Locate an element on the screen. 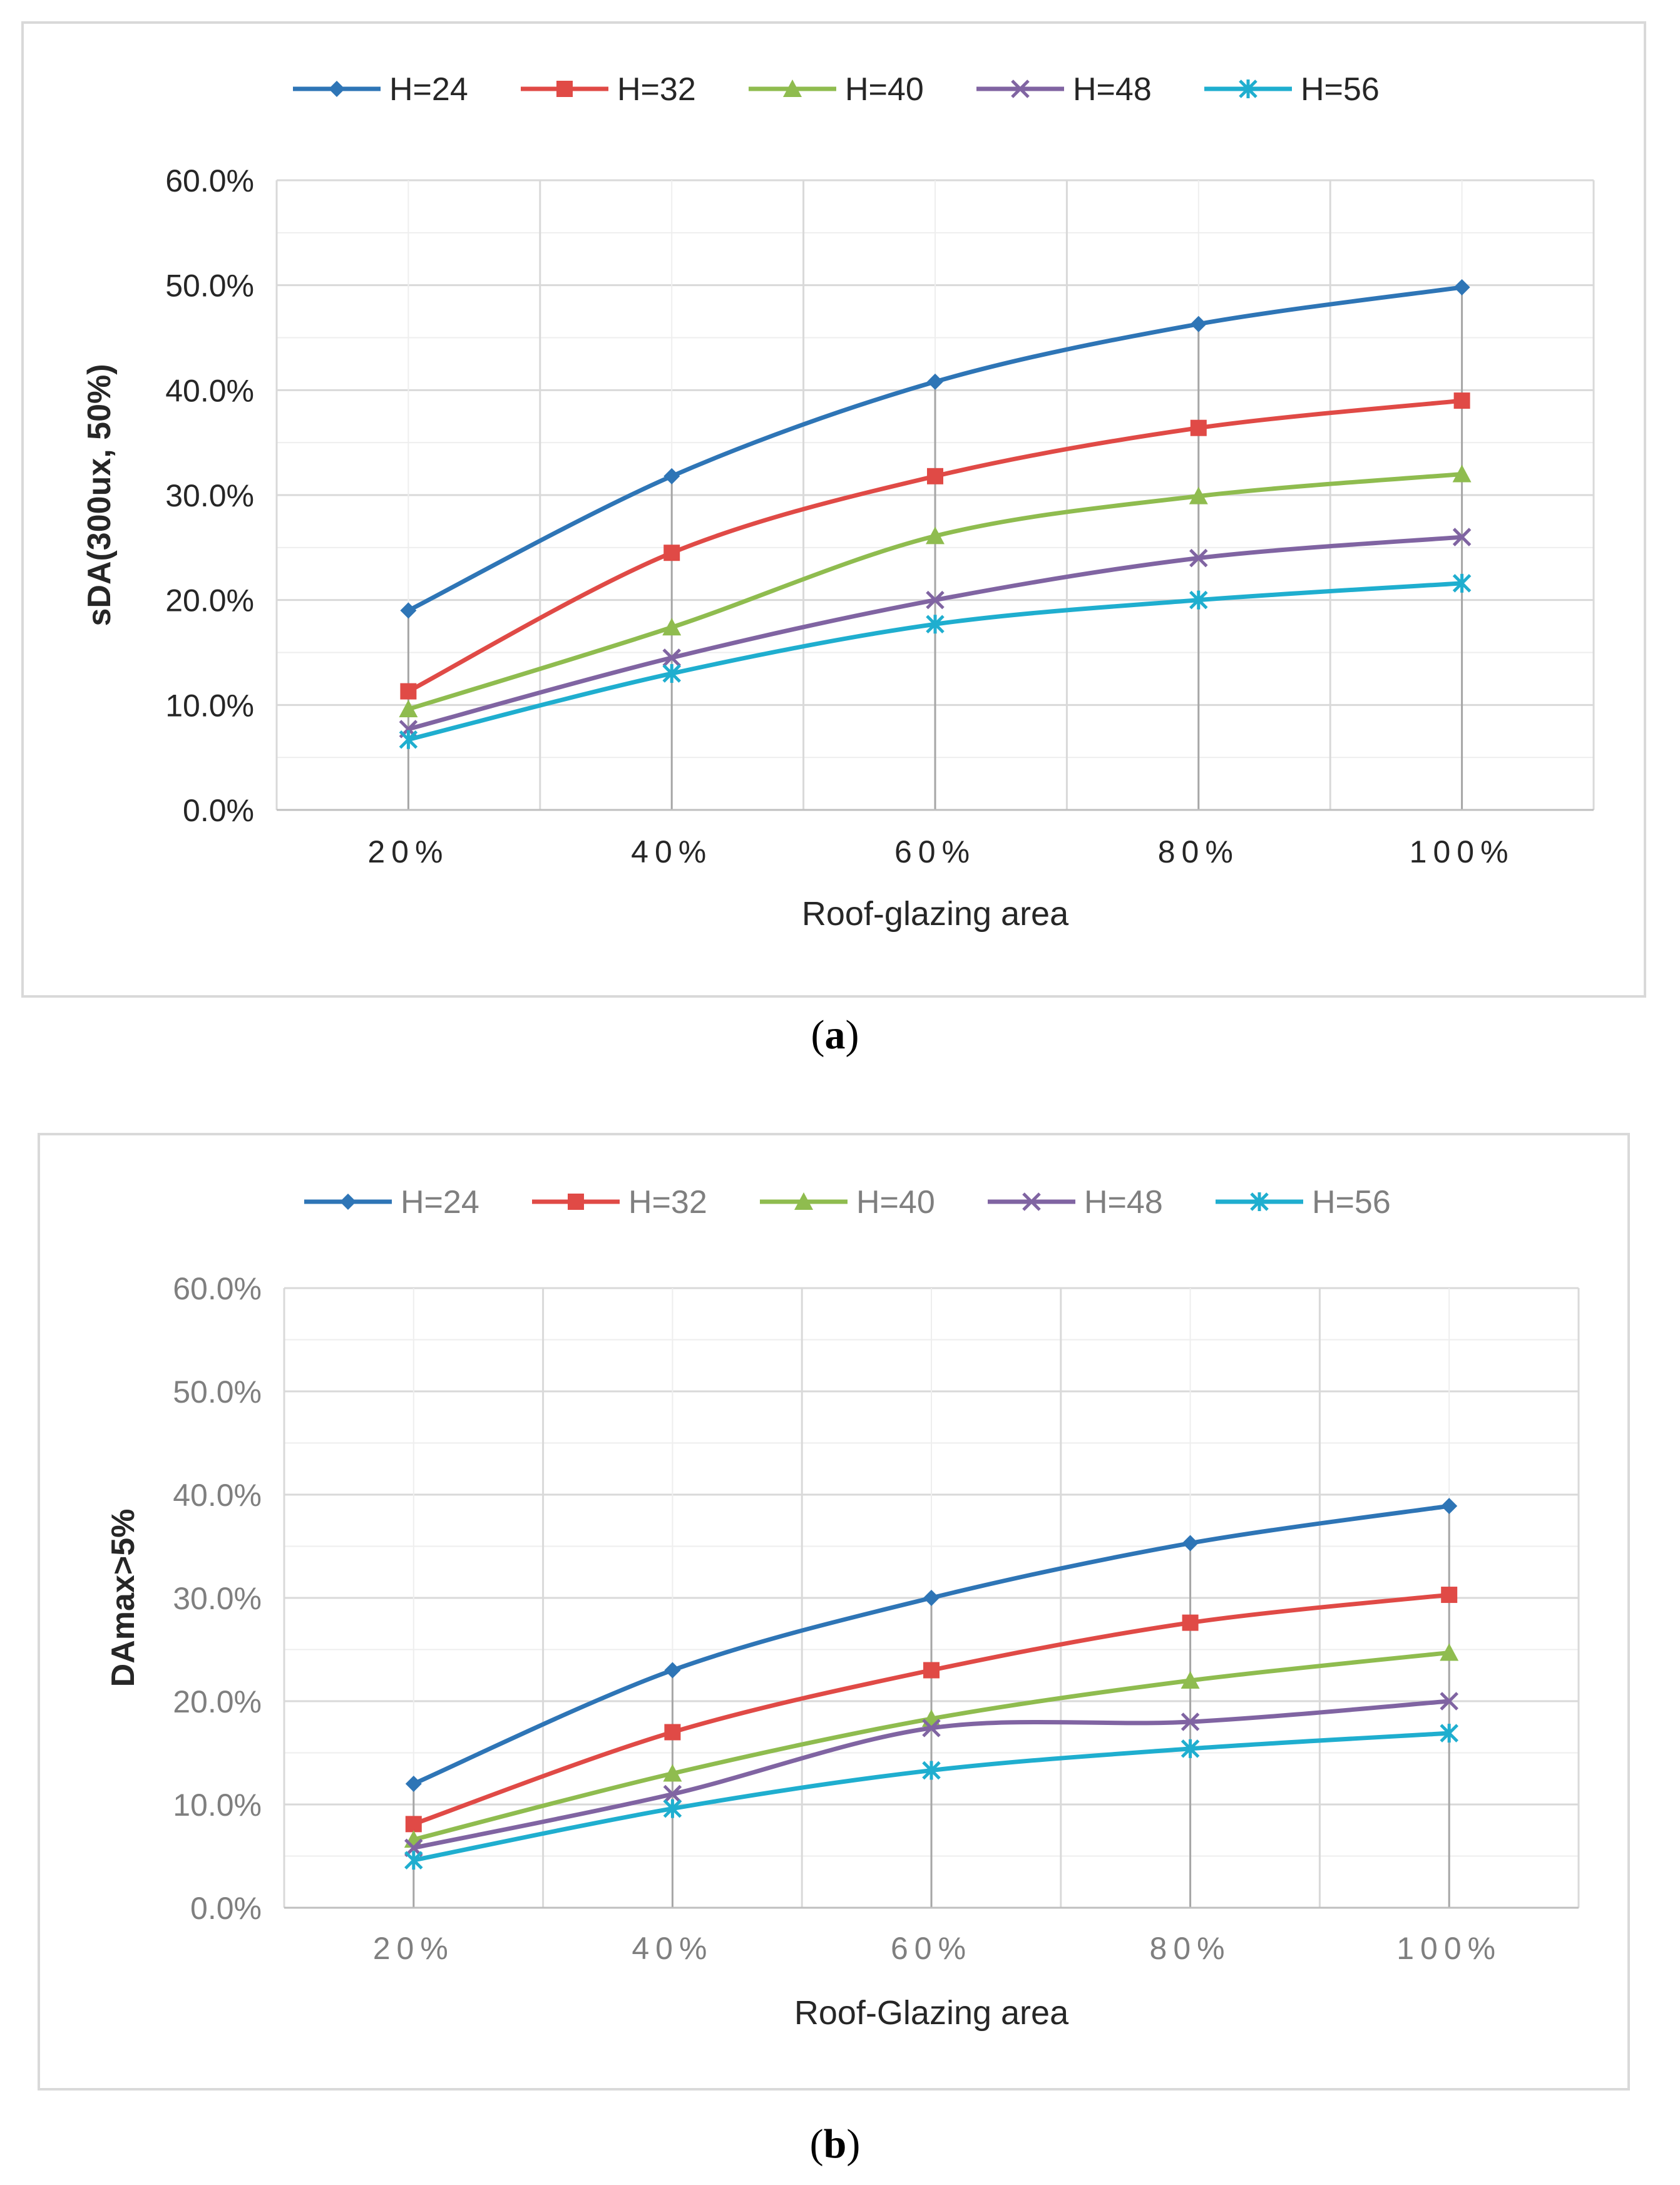  legend-a: H=24 H=32 H=40 H=48 H=56 is located at coordinates (836, 89).